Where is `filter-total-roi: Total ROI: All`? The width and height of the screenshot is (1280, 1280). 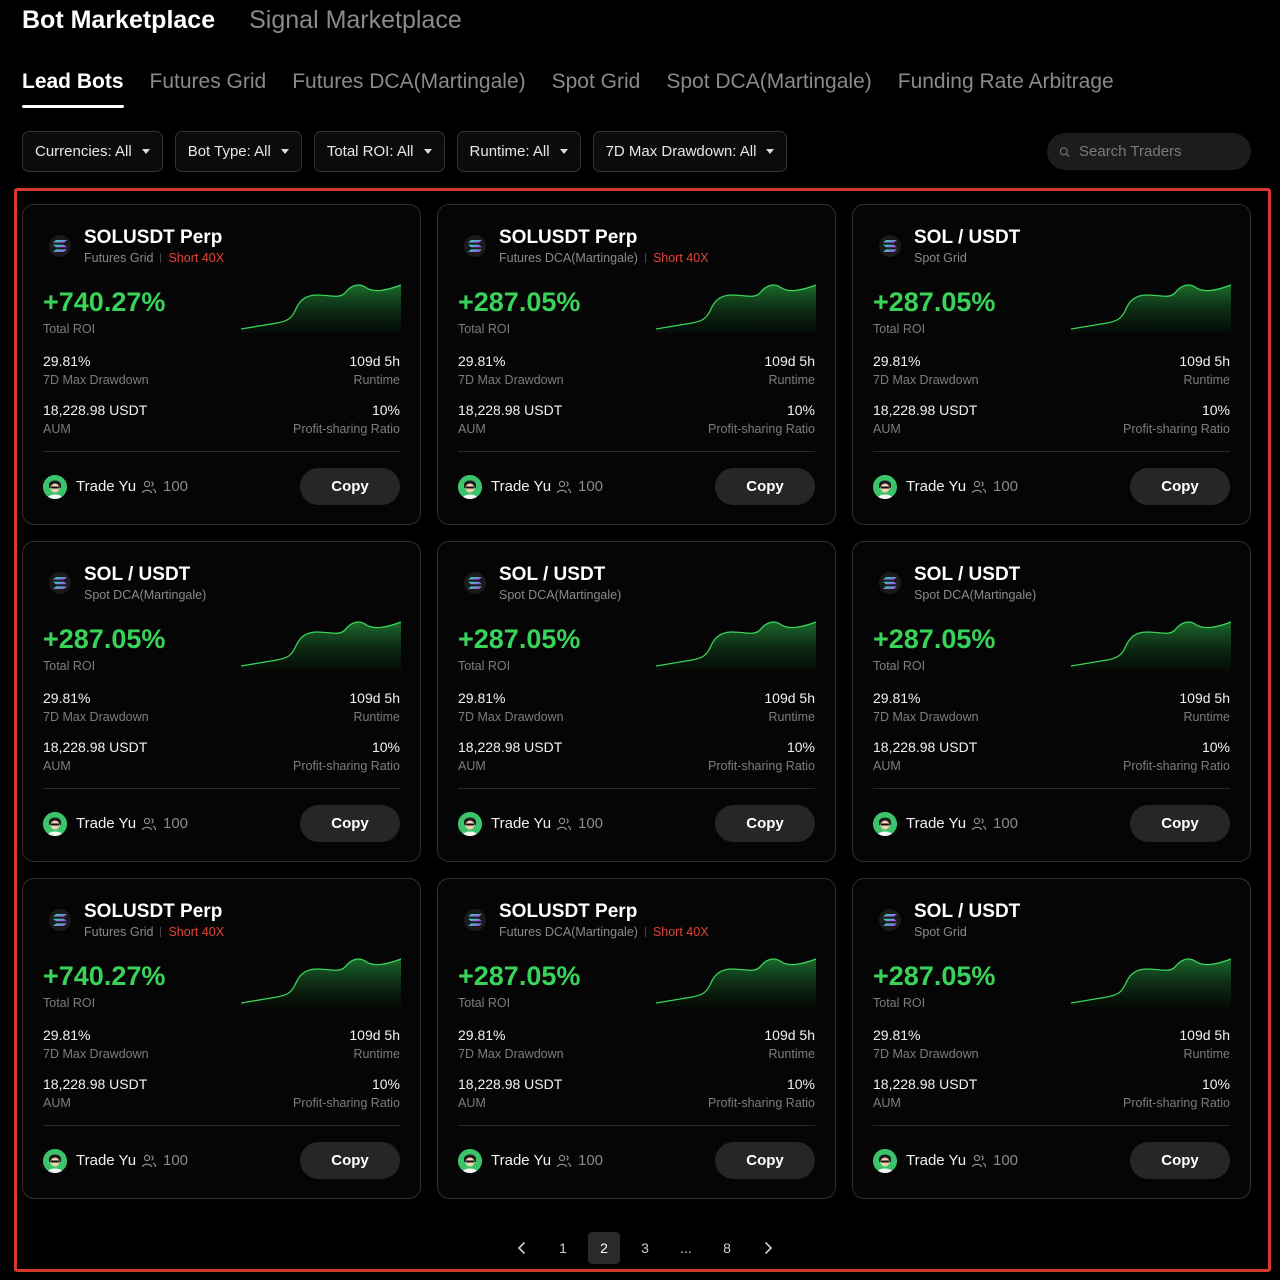 filter-total-roi: Total ROI: All is located at coordinates (379, 151).